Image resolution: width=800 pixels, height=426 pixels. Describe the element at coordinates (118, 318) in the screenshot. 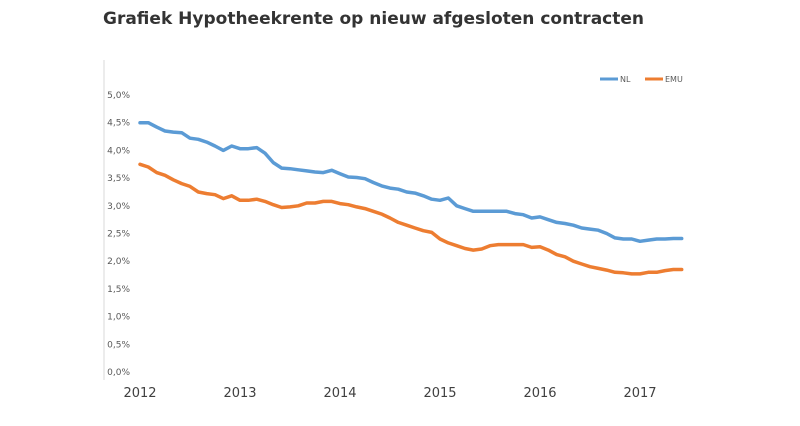

I see `y-tick-label: 1,0%` at that location.